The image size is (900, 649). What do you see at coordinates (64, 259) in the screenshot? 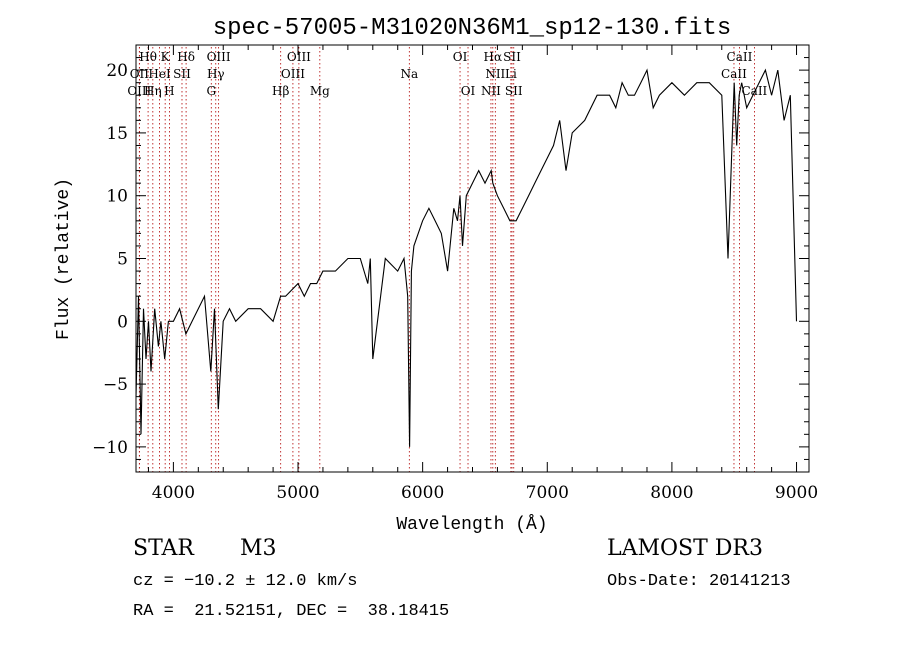
I see `y-axis-label: Flux (relative)` at bounding box center [64, 259].